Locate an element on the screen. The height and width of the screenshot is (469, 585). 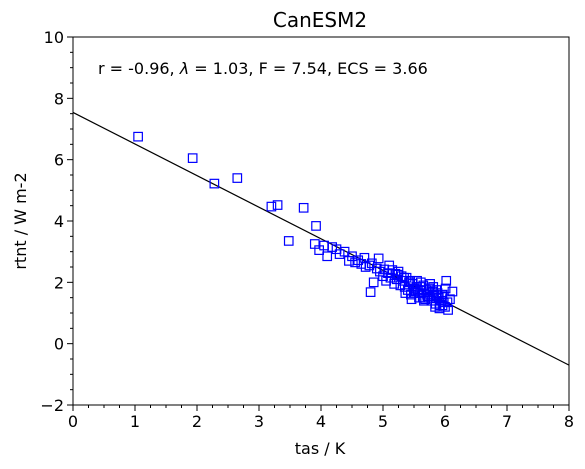
y-tick-label: 8 is located at coordinates (59, 98).